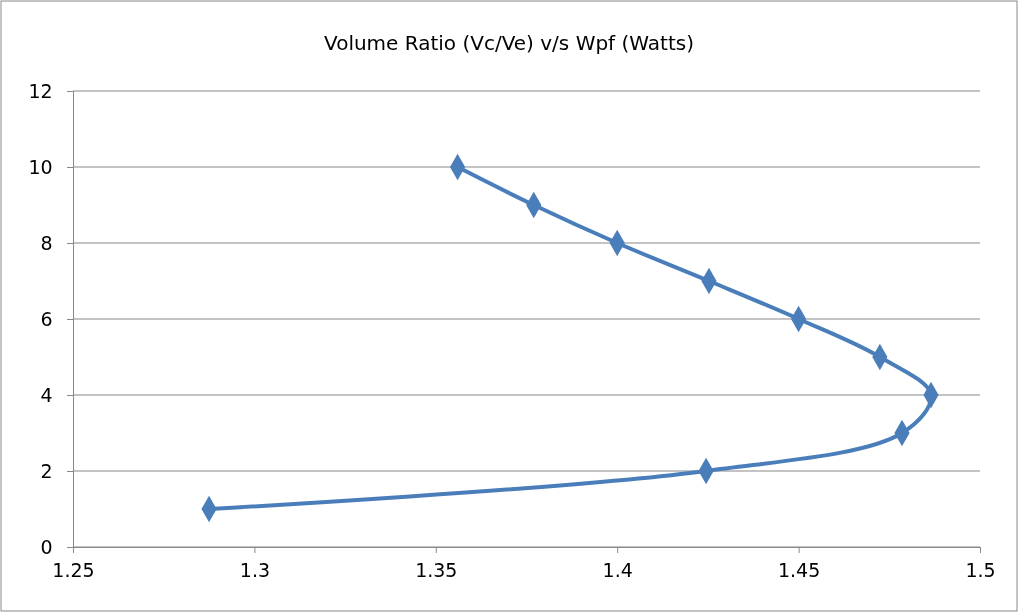  What do you see at coordinates (436, 569) in the screenshot?
I see `x-tick-label: 1.35` at bounding box center [436, 569].